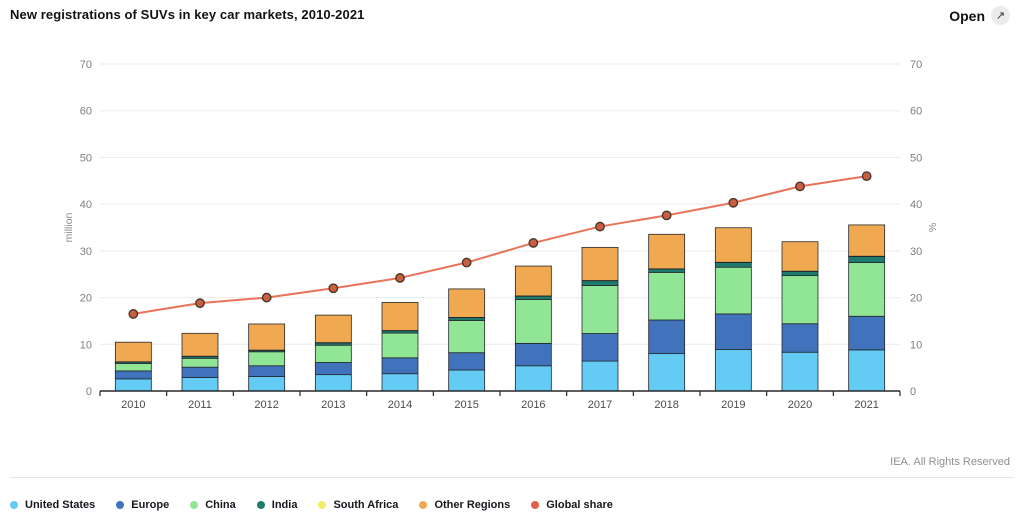 The image size is (1024, 518). I want to click on bar-segment-united-states-2012, so click(267, 384).